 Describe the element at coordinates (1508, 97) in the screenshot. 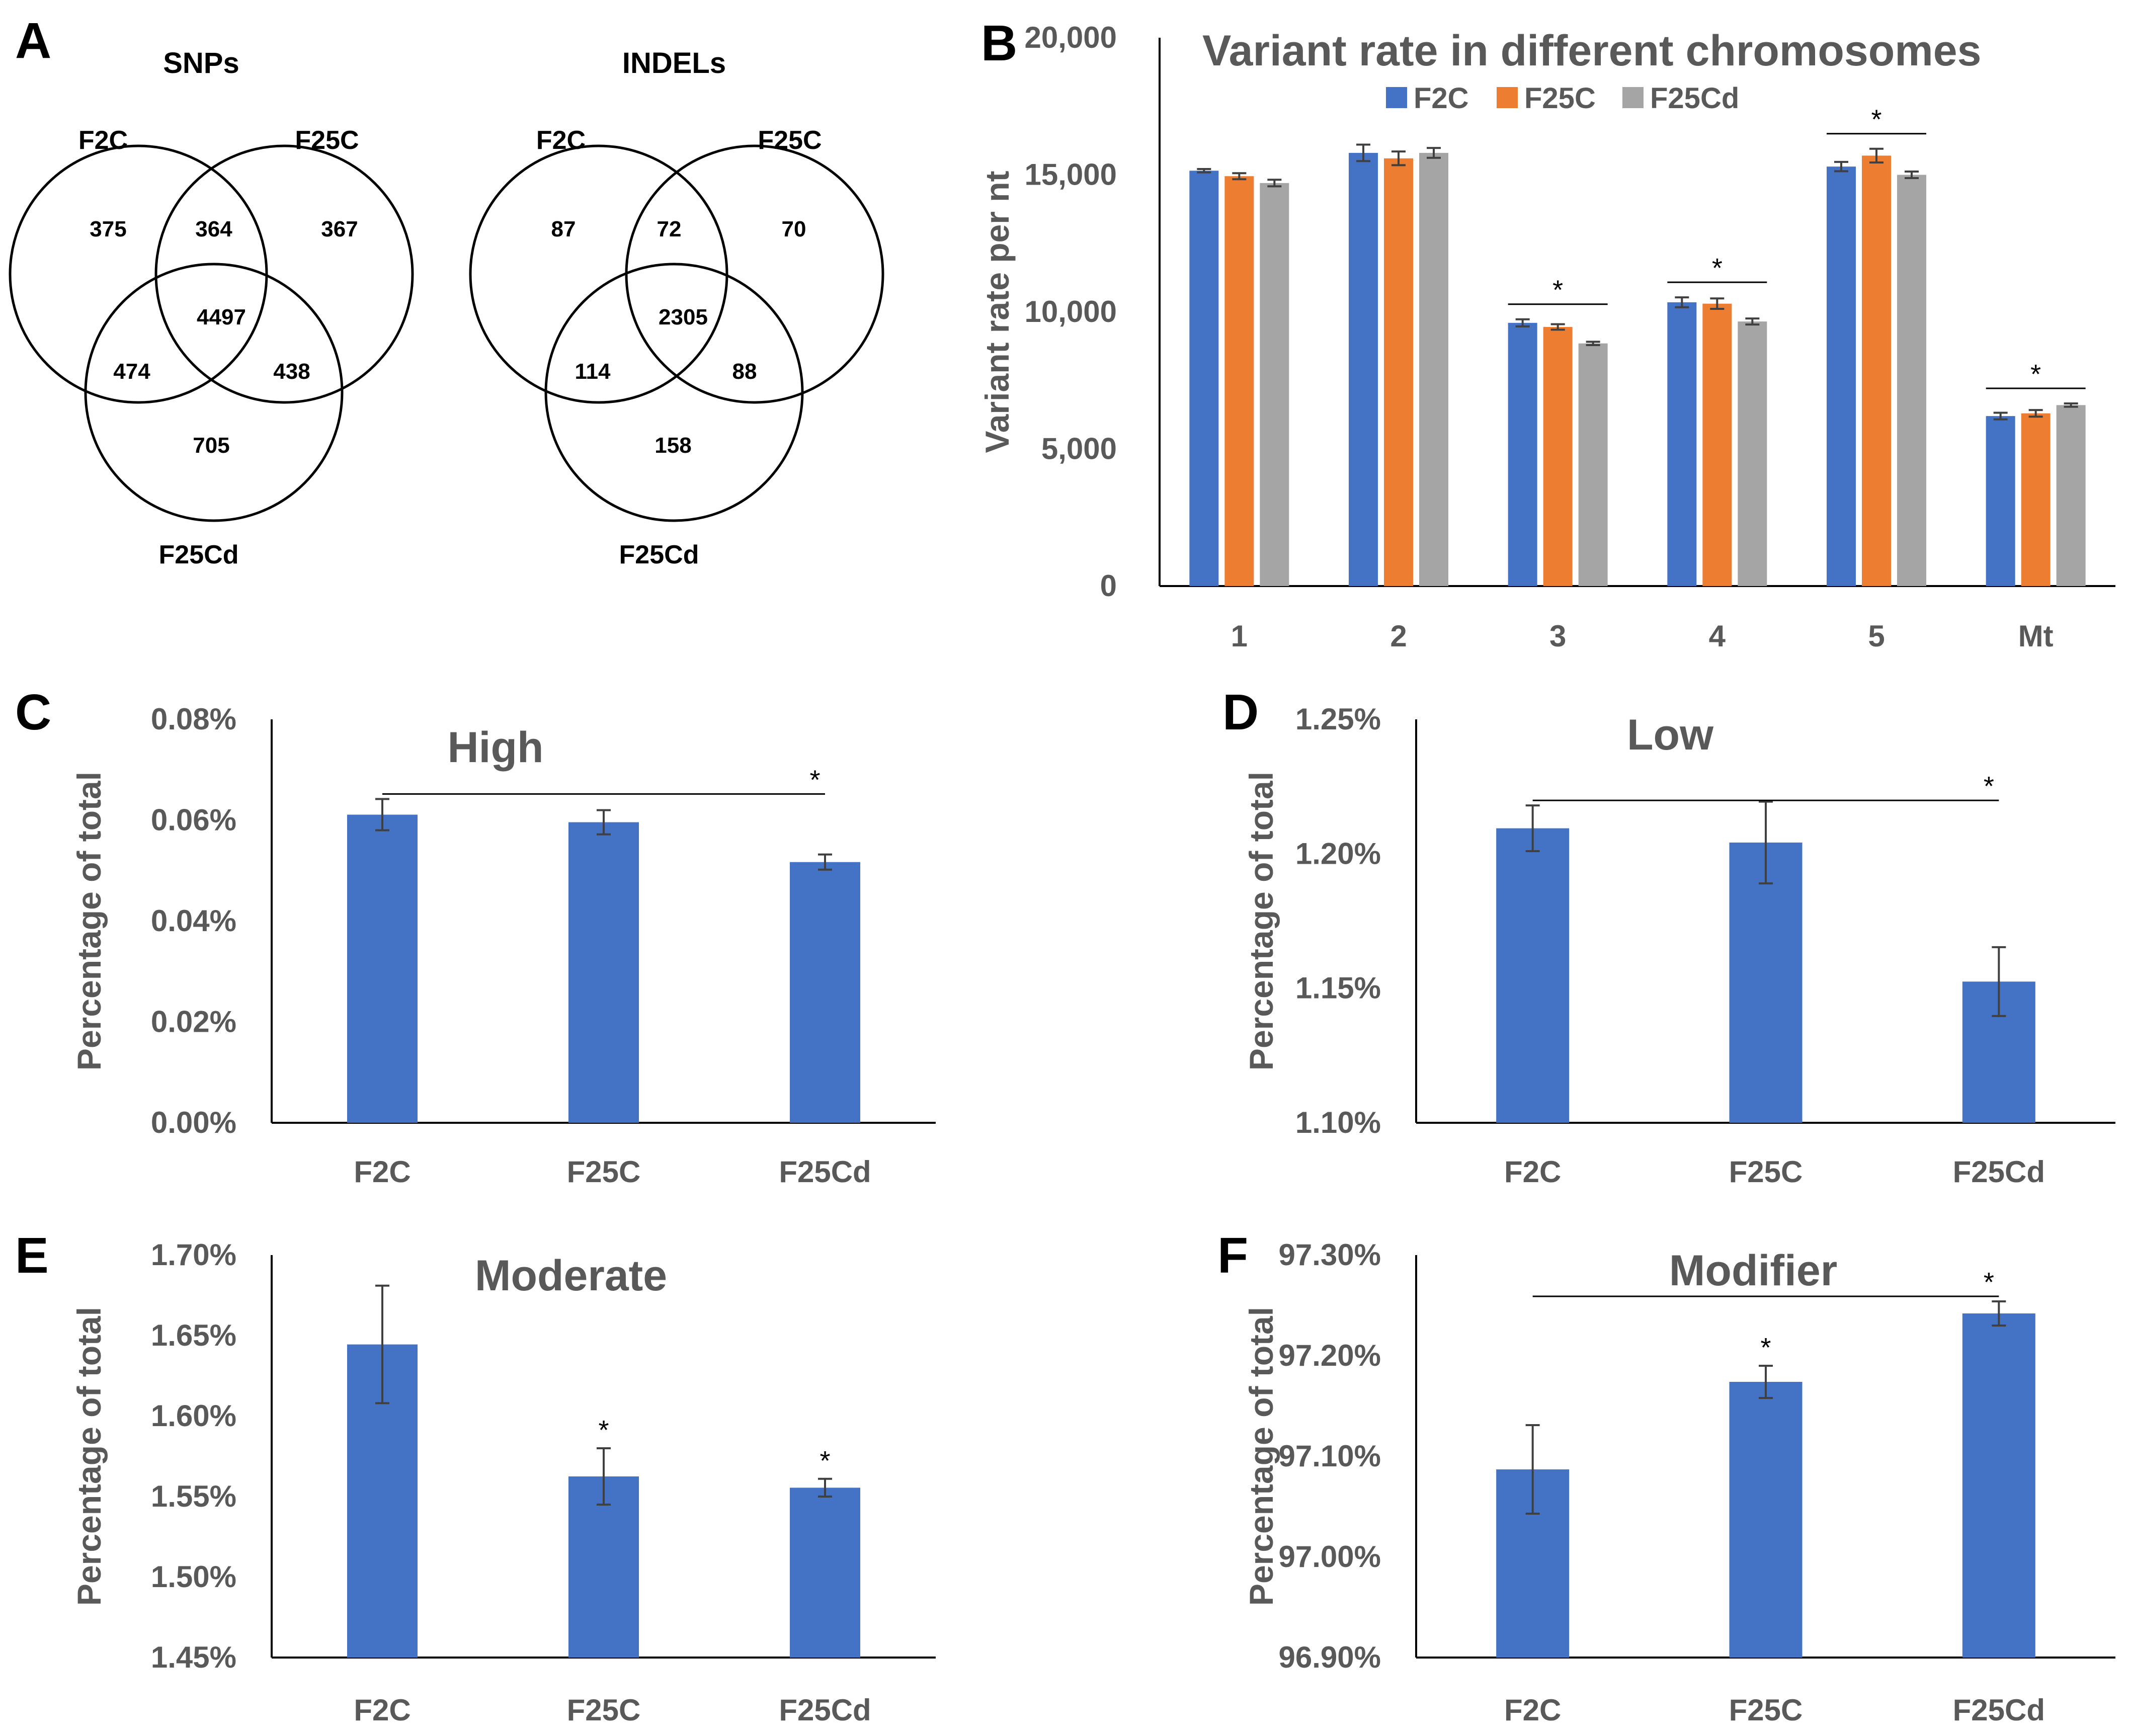

I see `legend-swatch-f25c` at that location.